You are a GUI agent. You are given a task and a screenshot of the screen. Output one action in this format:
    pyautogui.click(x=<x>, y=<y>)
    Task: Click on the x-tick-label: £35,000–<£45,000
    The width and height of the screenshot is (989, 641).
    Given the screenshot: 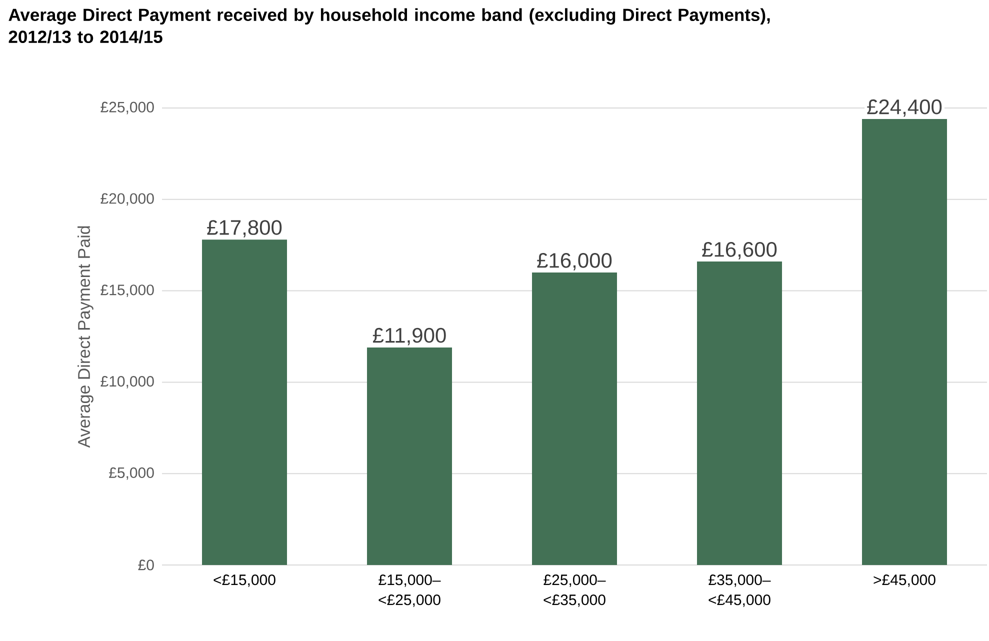 What is the action you would take?
    pyautogui.click(x=739, y=590)
    